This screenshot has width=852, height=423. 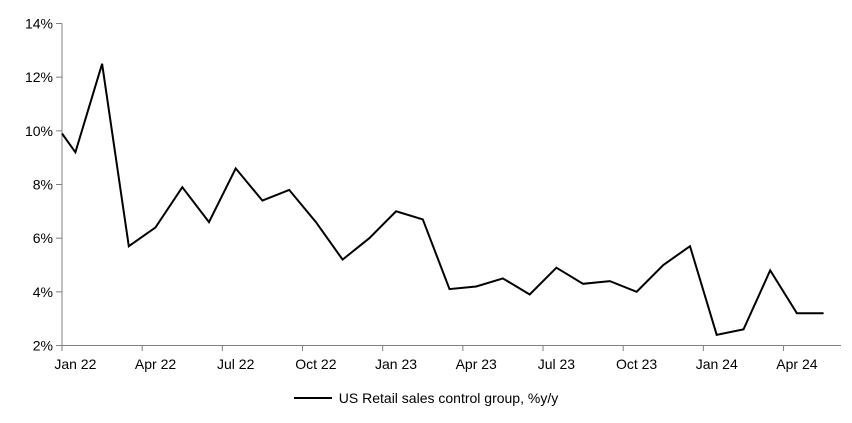 I want to click on legend-line-sample, so click(x=312, y=398).